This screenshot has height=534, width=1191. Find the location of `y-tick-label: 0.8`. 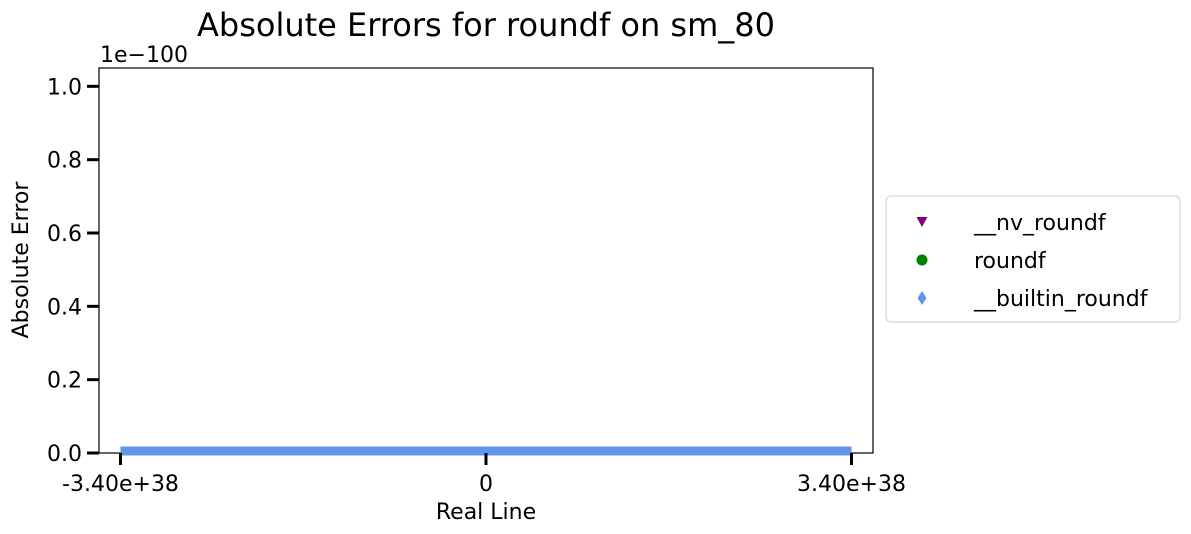

y-tick-label: 0.8 is located at coordinates (64, 161).